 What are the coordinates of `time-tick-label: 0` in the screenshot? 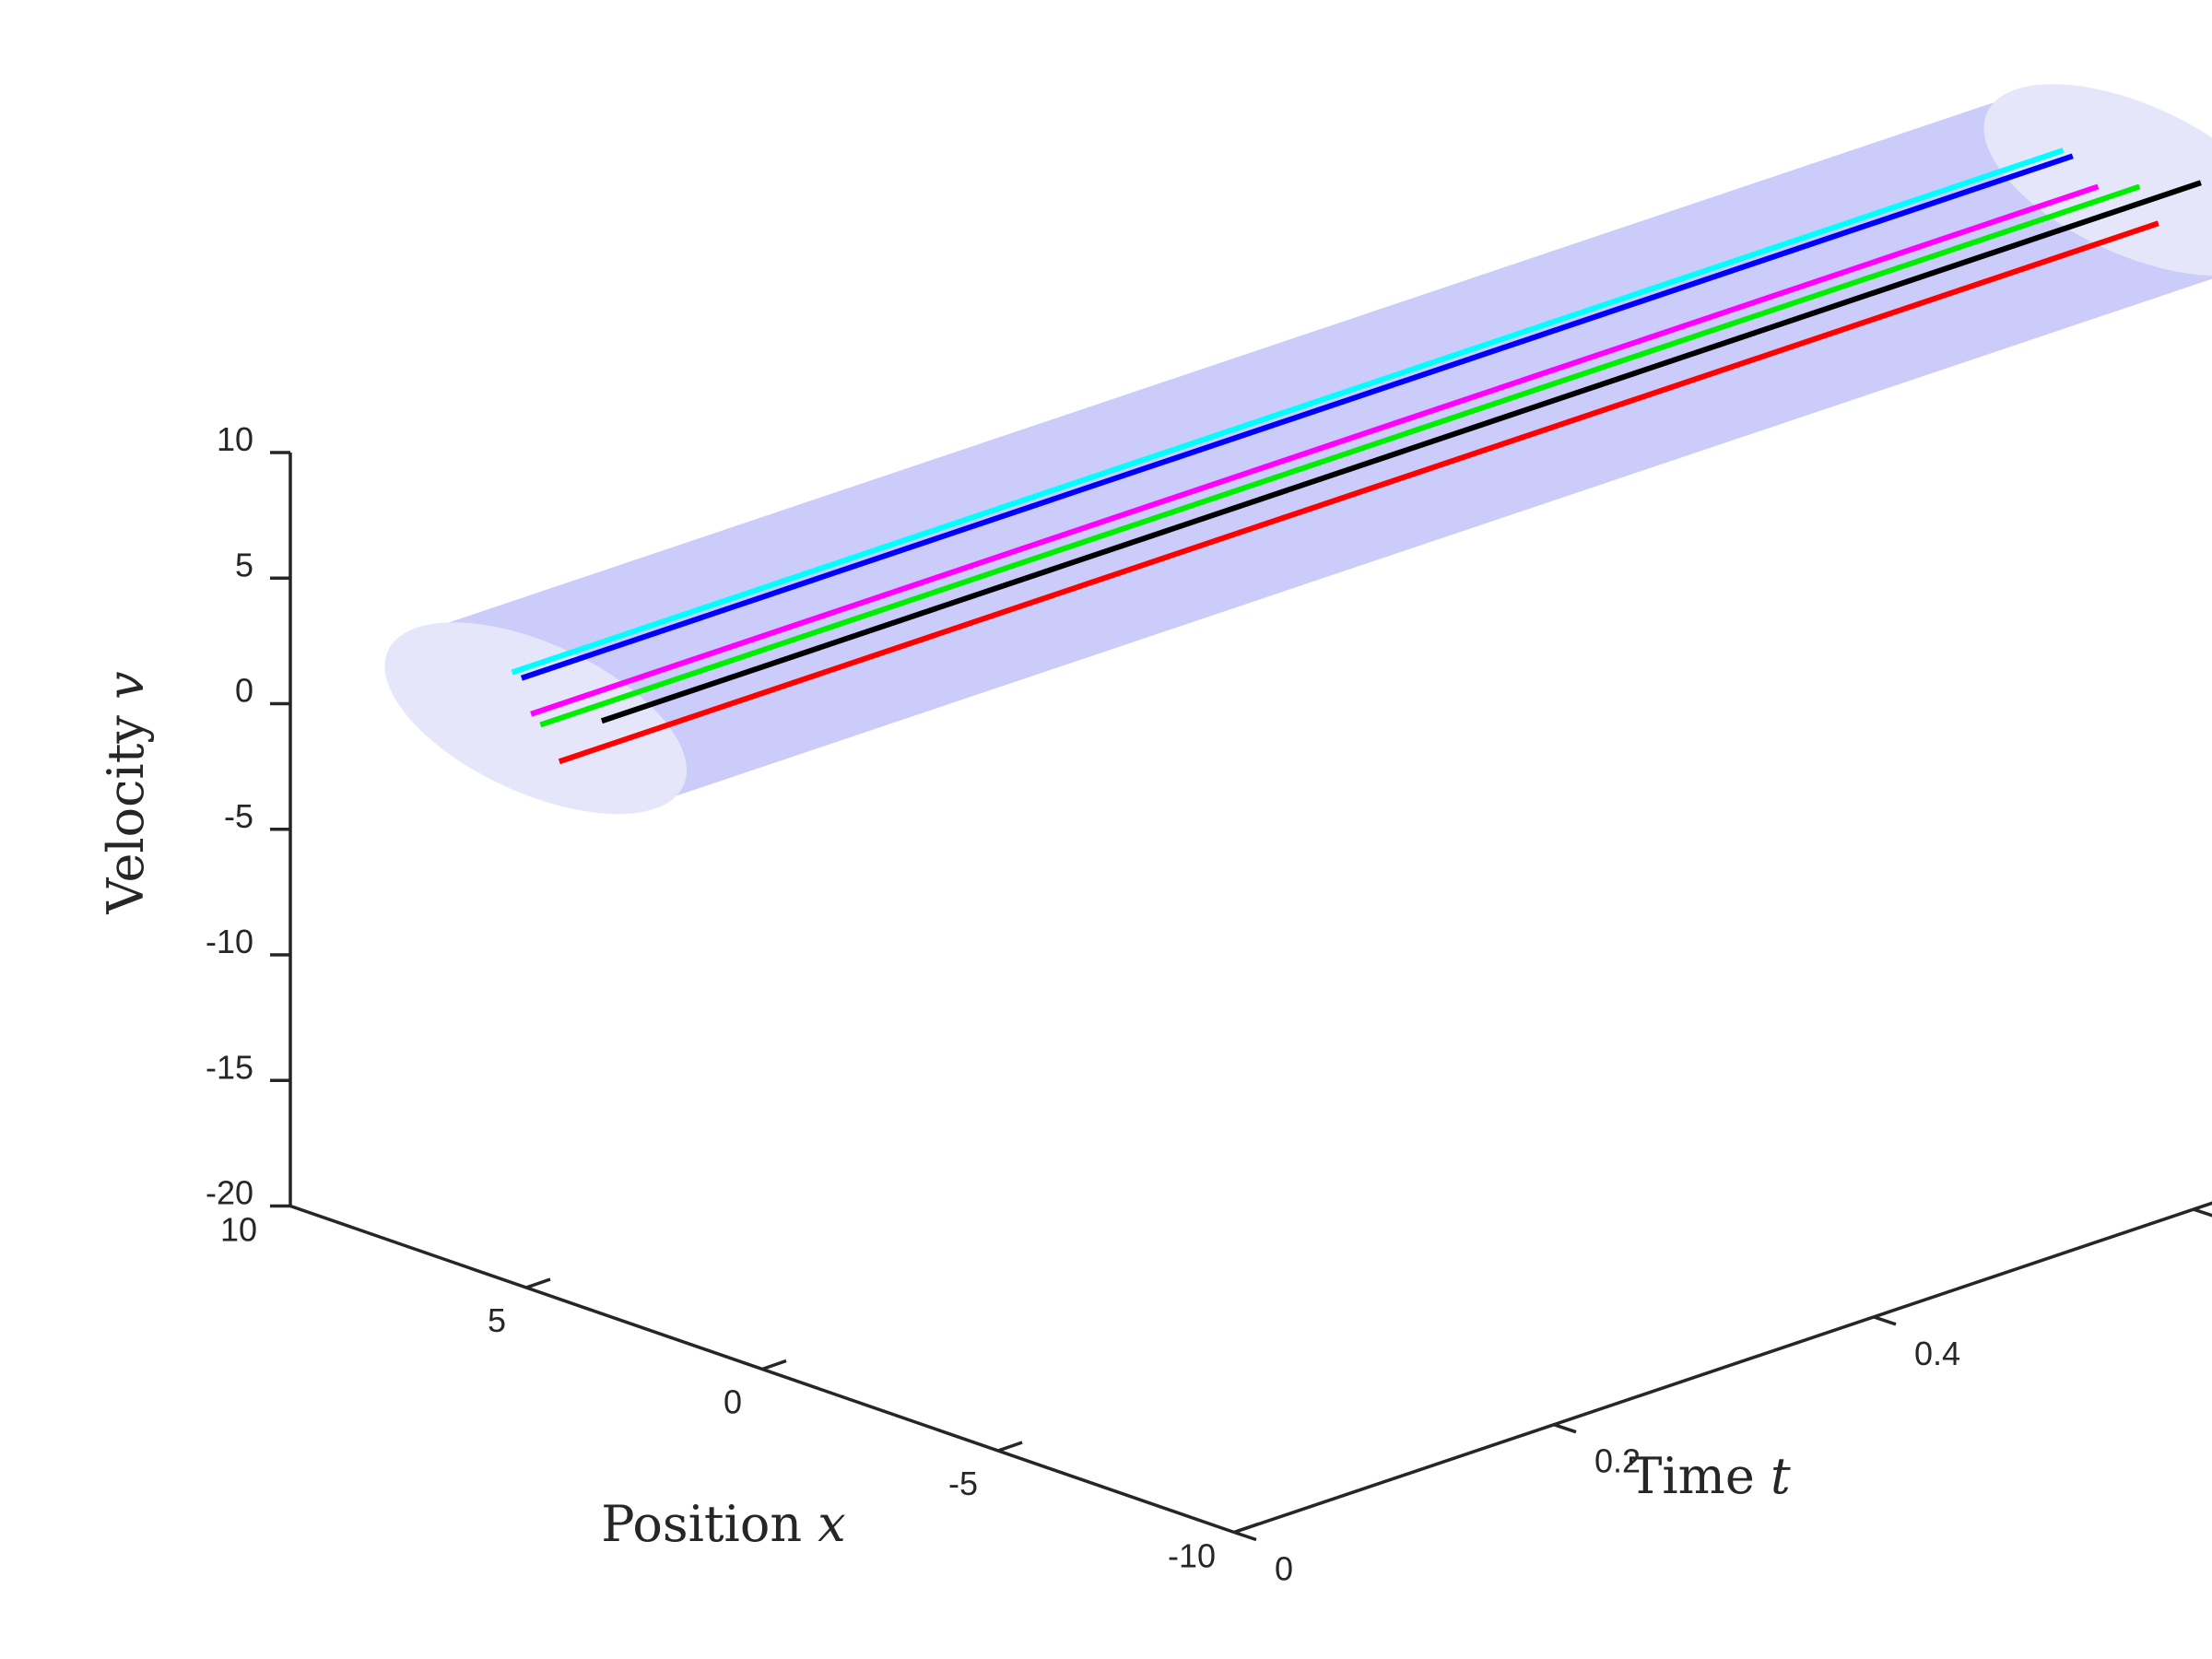 It's located at (1284, 1569).